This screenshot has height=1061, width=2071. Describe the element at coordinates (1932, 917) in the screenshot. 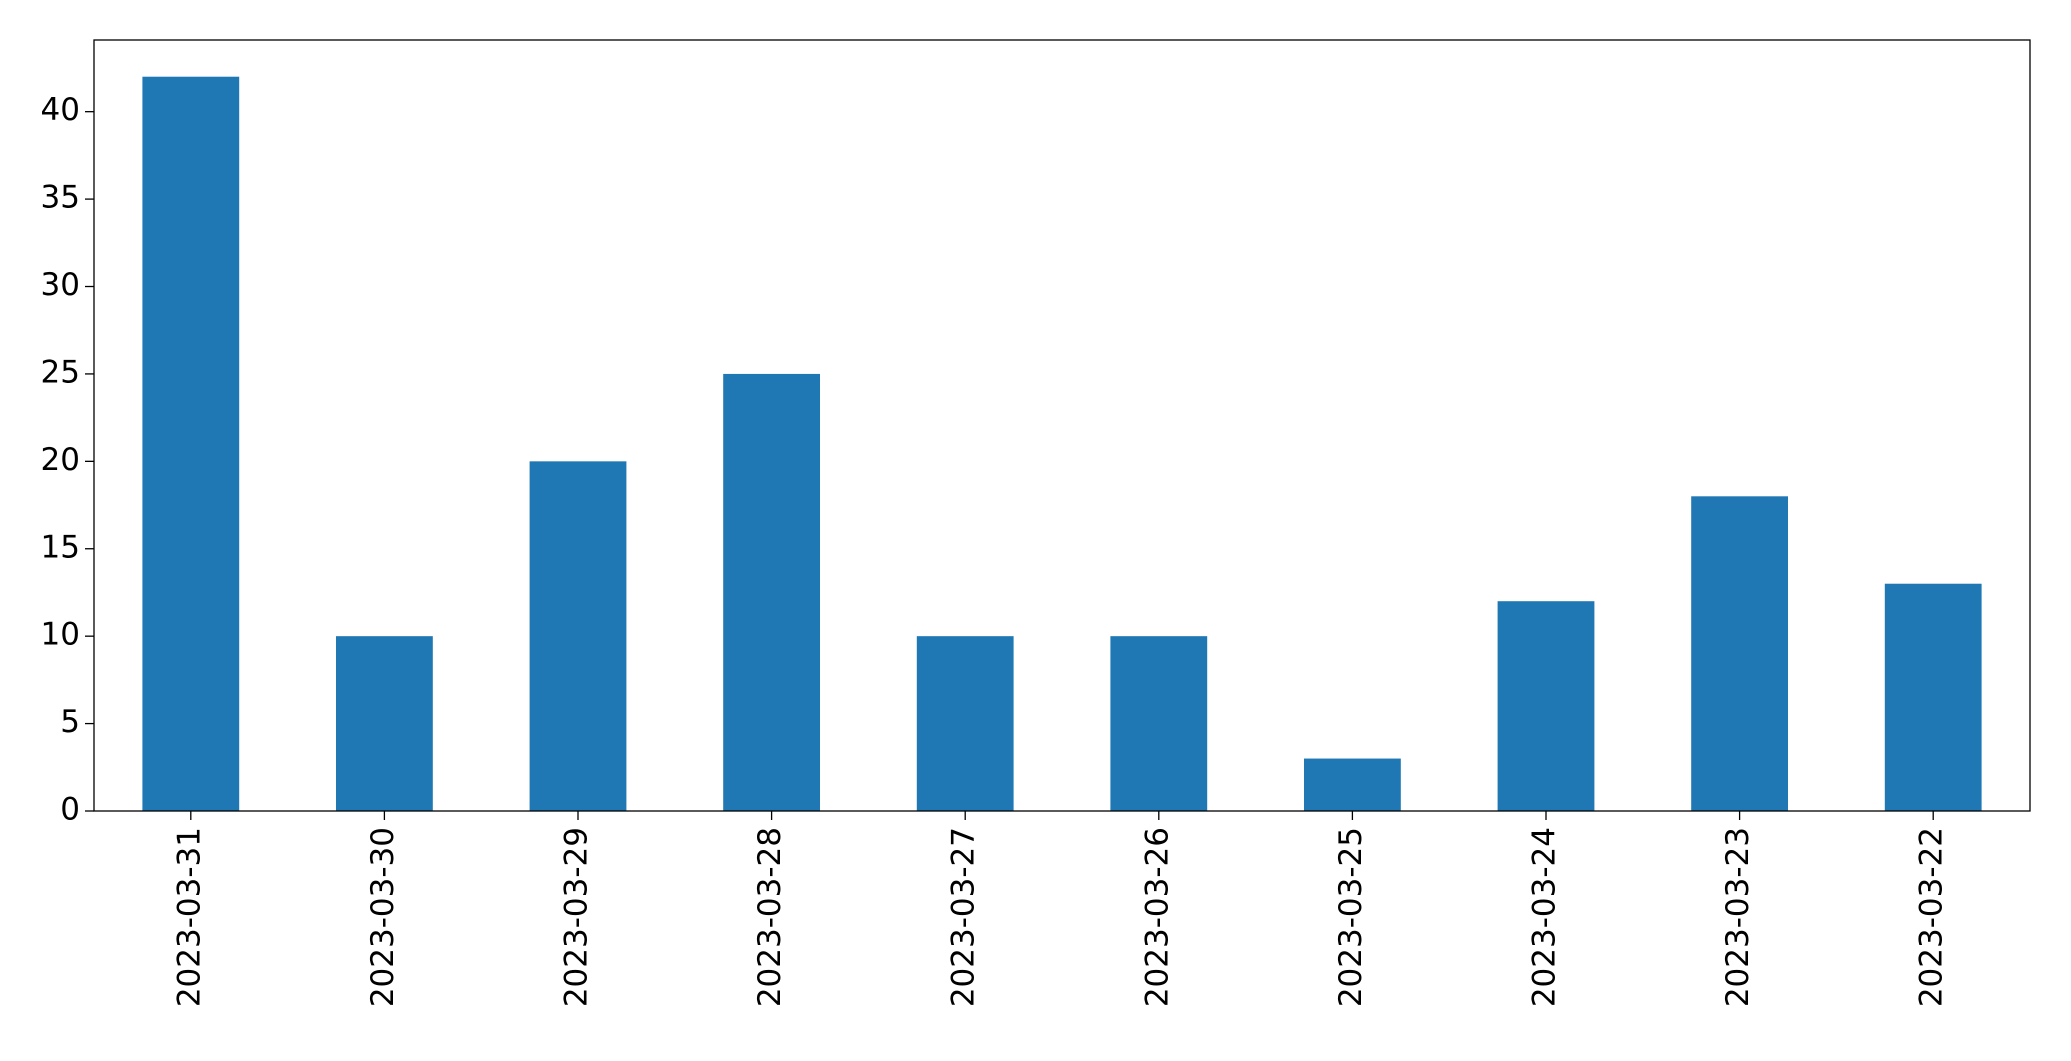

I see `x-tick-label: 2023-03-22` at that location.